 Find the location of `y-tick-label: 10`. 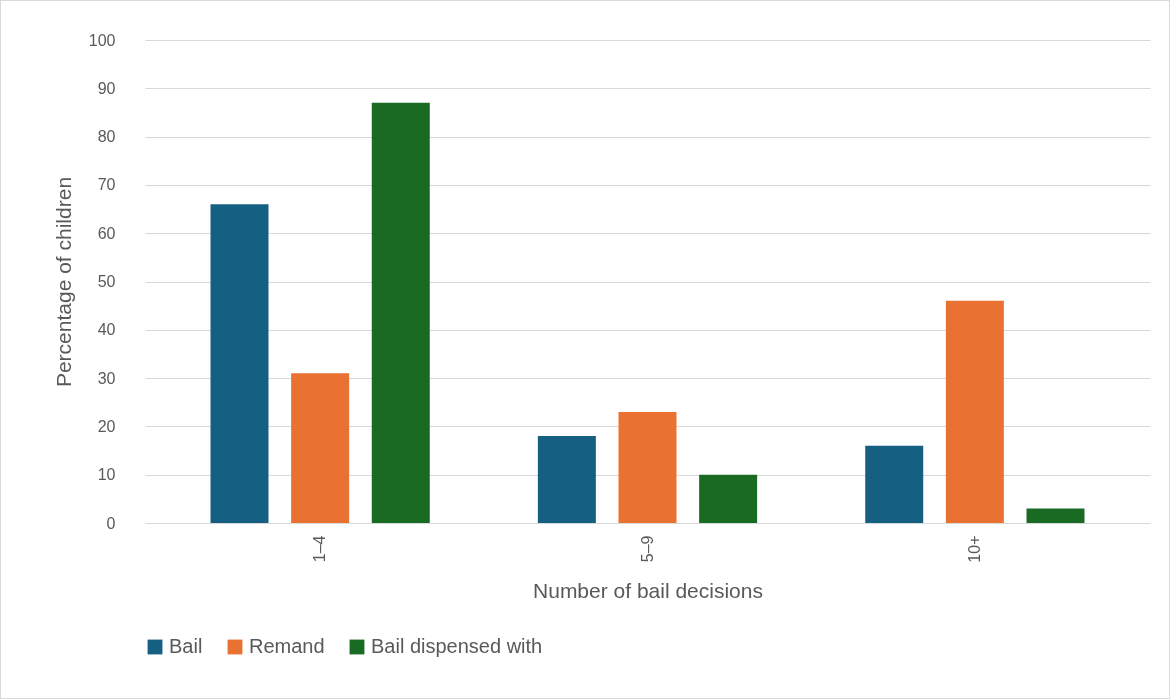

y-tick-label: 10 is located at coordinates (106, 475).